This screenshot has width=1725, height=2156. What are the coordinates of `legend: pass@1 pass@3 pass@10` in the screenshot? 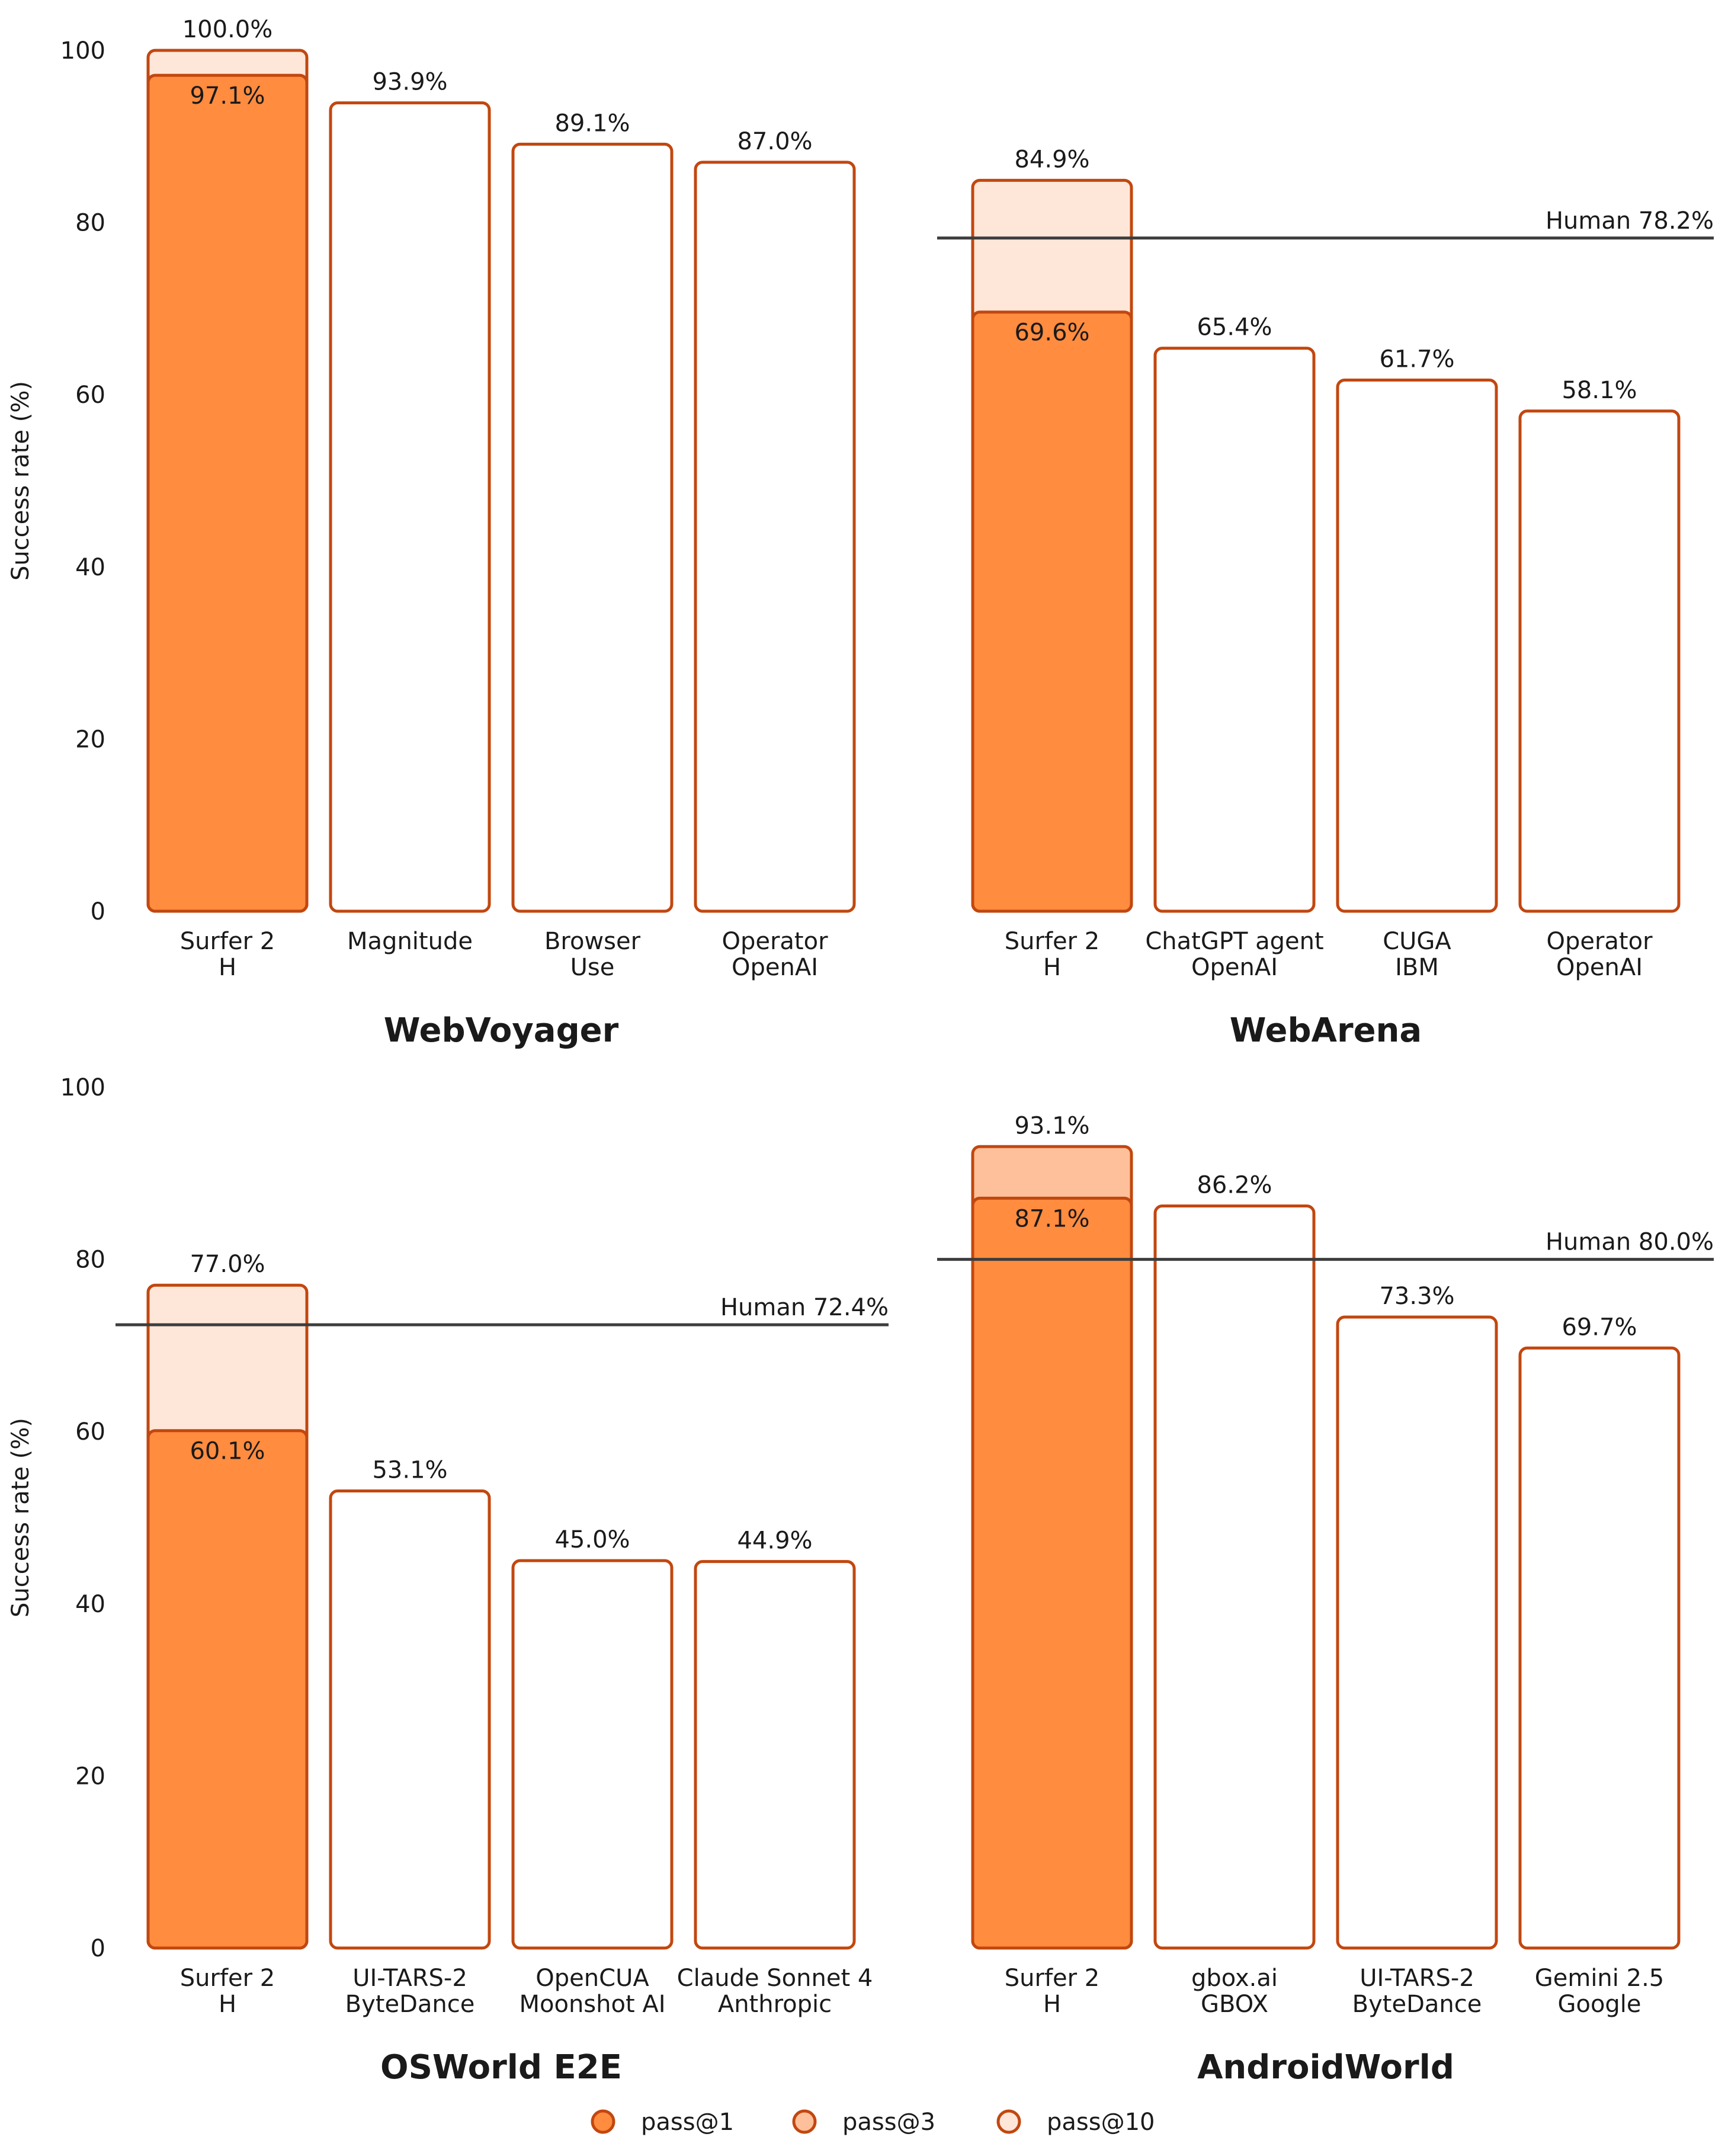 It's located at (873, 2122).